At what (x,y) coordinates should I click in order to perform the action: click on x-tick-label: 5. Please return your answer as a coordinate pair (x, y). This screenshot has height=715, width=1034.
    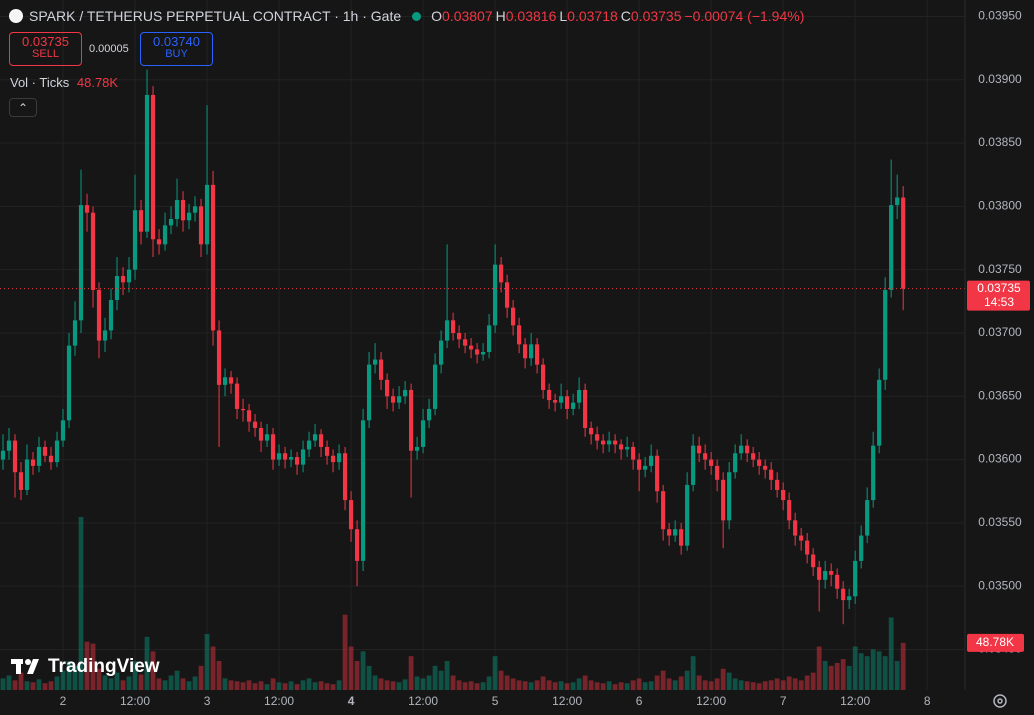
    Looking at the image, I should click on (495, 701).